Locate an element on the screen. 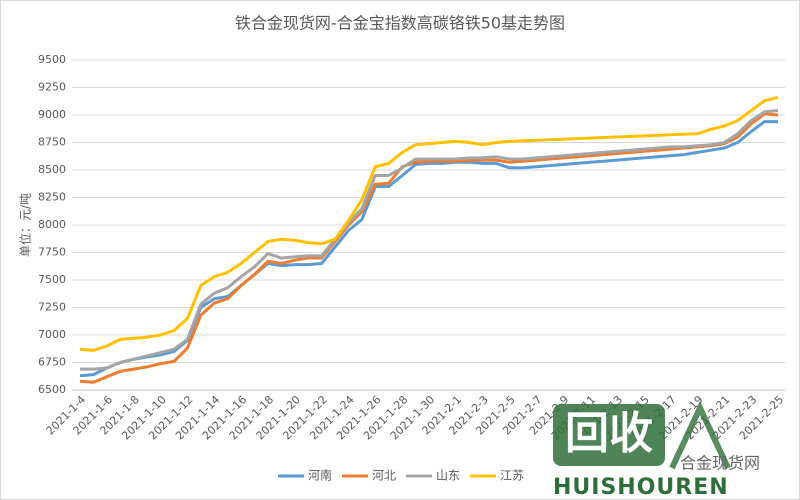  y-tick-label: 7500 is located at coordinates (52, 279).